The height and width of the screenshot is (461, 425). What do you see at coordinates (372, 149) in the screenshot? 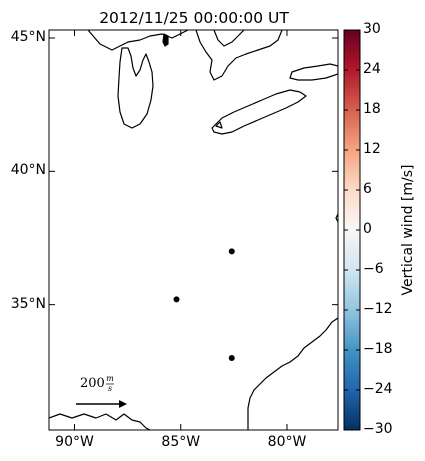
I see `colorbar-tick-label-4: 12` at bounding box center [372, 149].